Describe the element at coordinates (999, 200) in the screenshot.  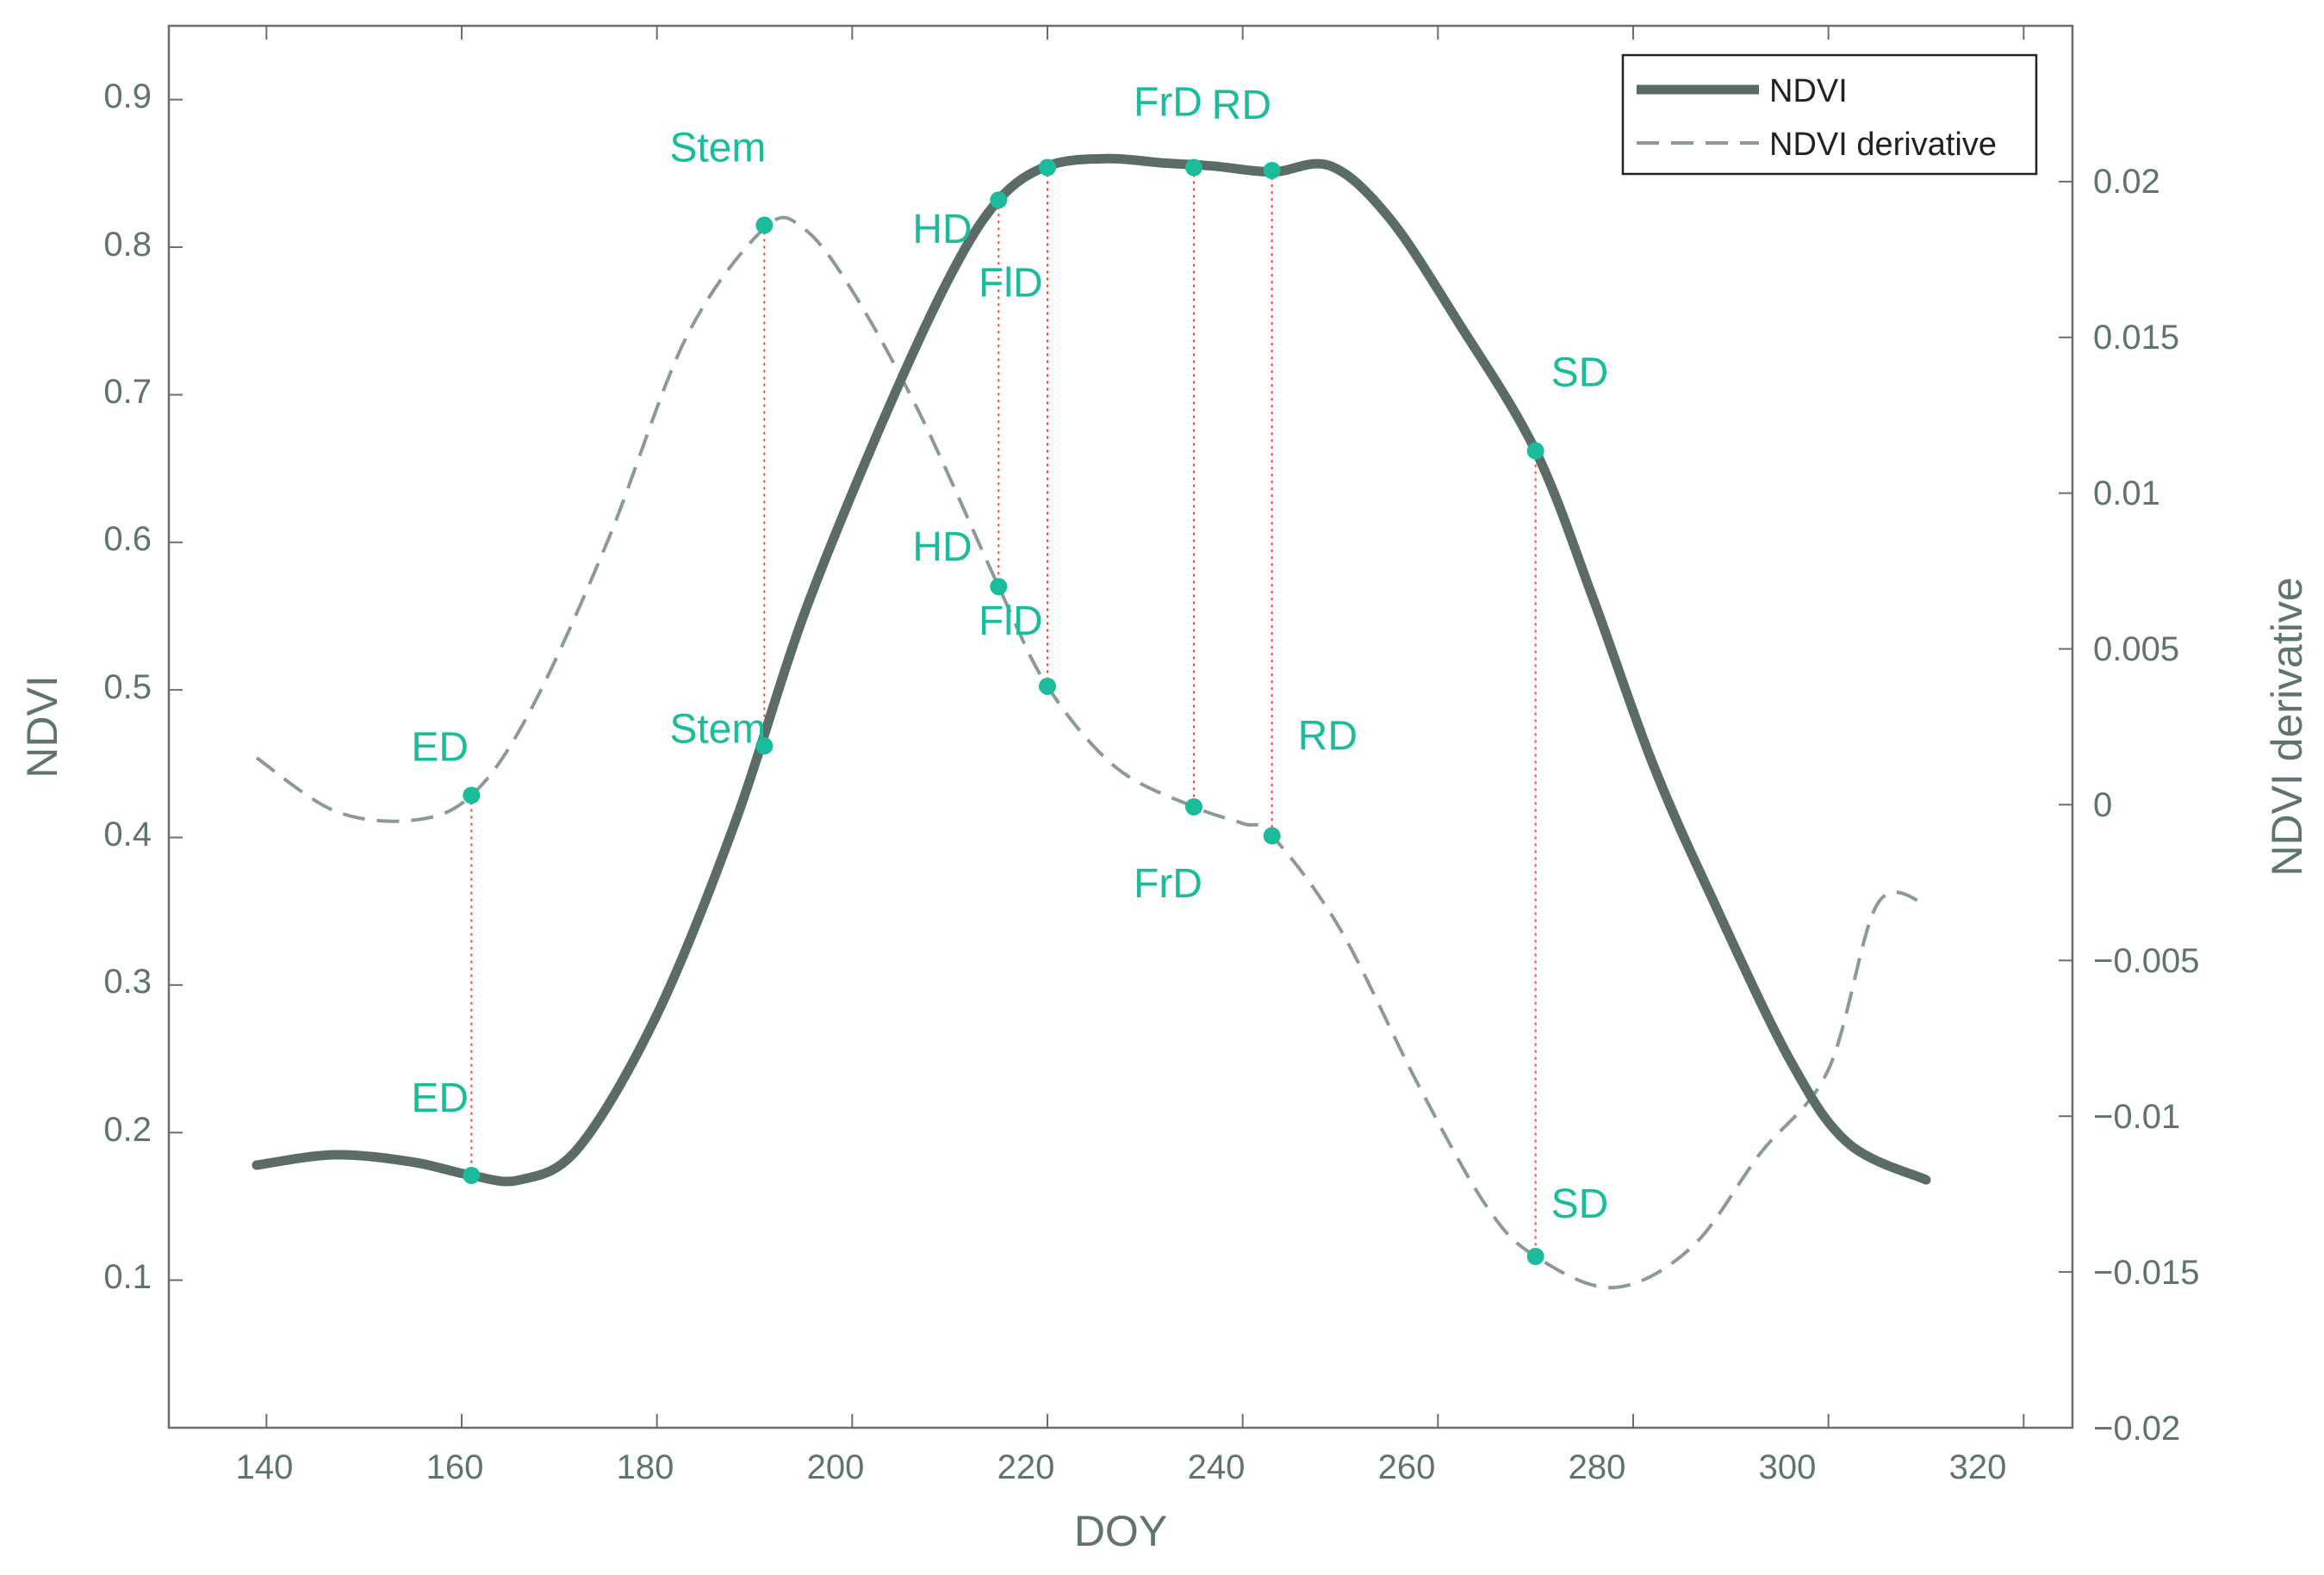
I see `stage-point-ndvi-HD` at that location.